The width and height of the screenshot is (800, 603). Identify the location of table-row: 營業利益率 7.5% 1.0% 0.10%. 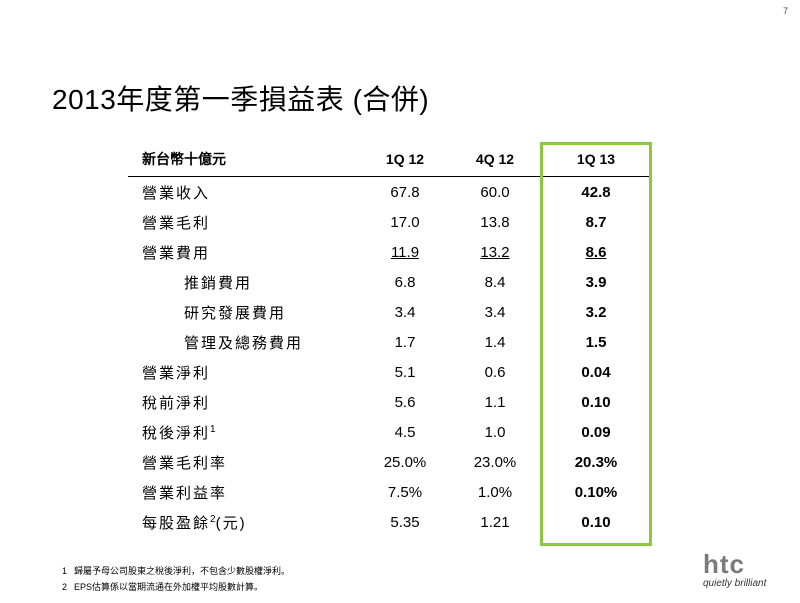
(390, 492).